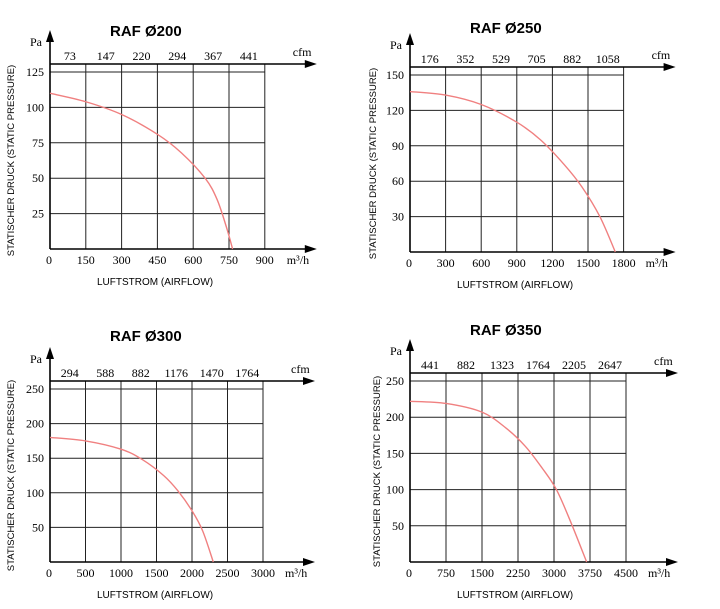 Image resolution: width=720 pixels, height=609 pixels. I want to click on x-tick-label: 4500, so click(626, 573).